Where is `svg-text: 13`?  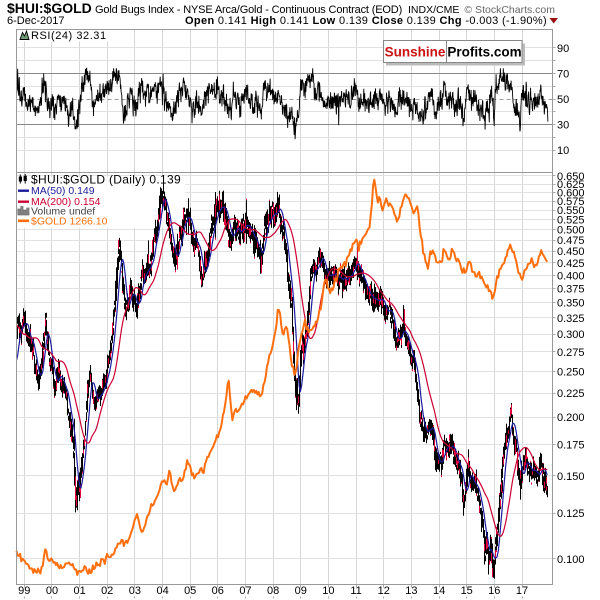
svg-text: 13 is located at coordinates (411, 591).